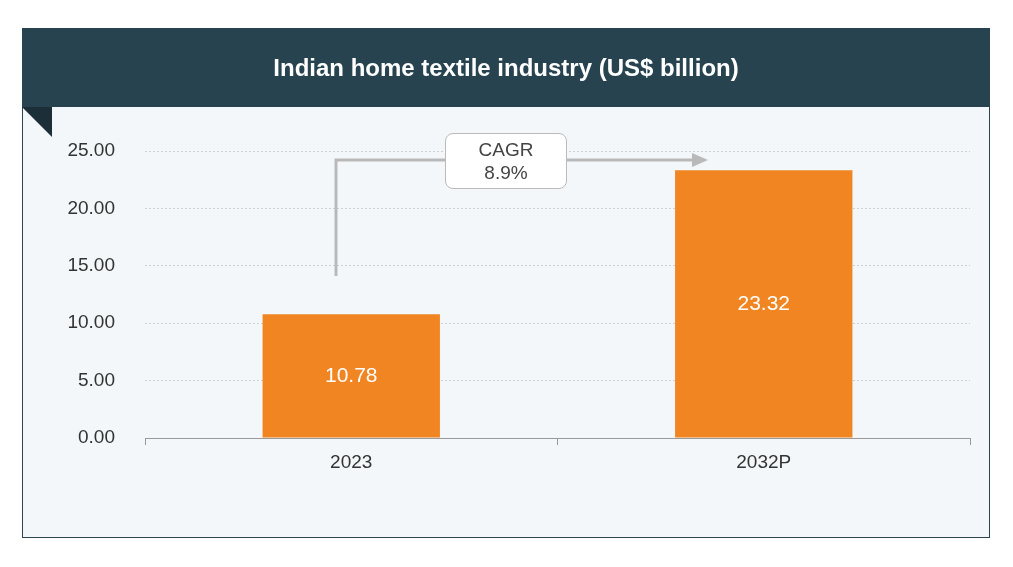  What do you see at coordinates (91, 207) in the screenshot?
I see `y-tick-label: 20.00` at bounding box center [91, 207].